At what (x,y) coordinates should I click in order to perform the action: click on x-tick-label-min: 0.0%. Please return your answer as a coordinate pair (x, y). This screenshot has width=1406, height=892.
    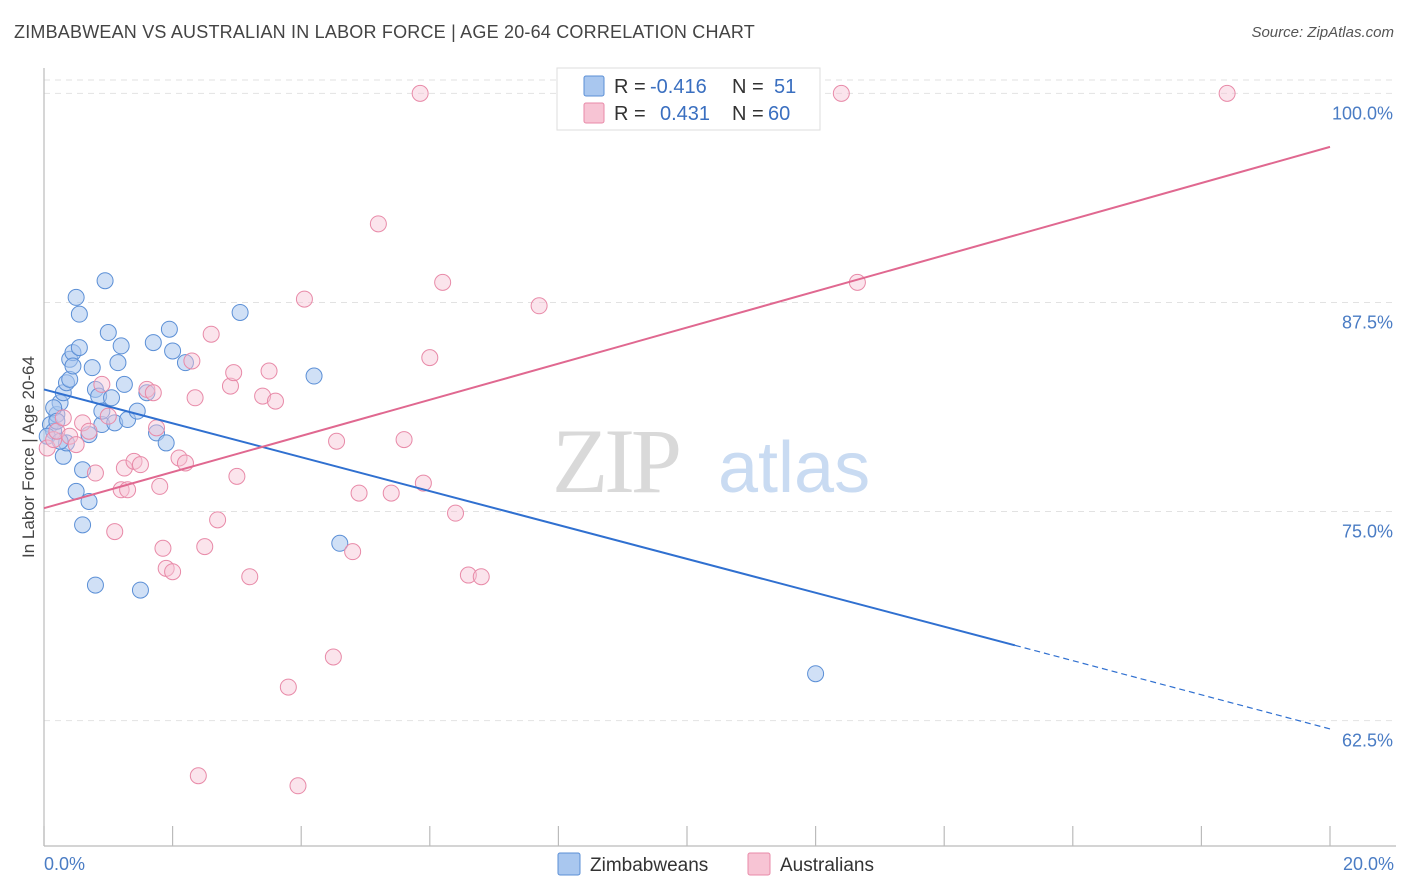
    Looking at the image, I should click on (64, 864).